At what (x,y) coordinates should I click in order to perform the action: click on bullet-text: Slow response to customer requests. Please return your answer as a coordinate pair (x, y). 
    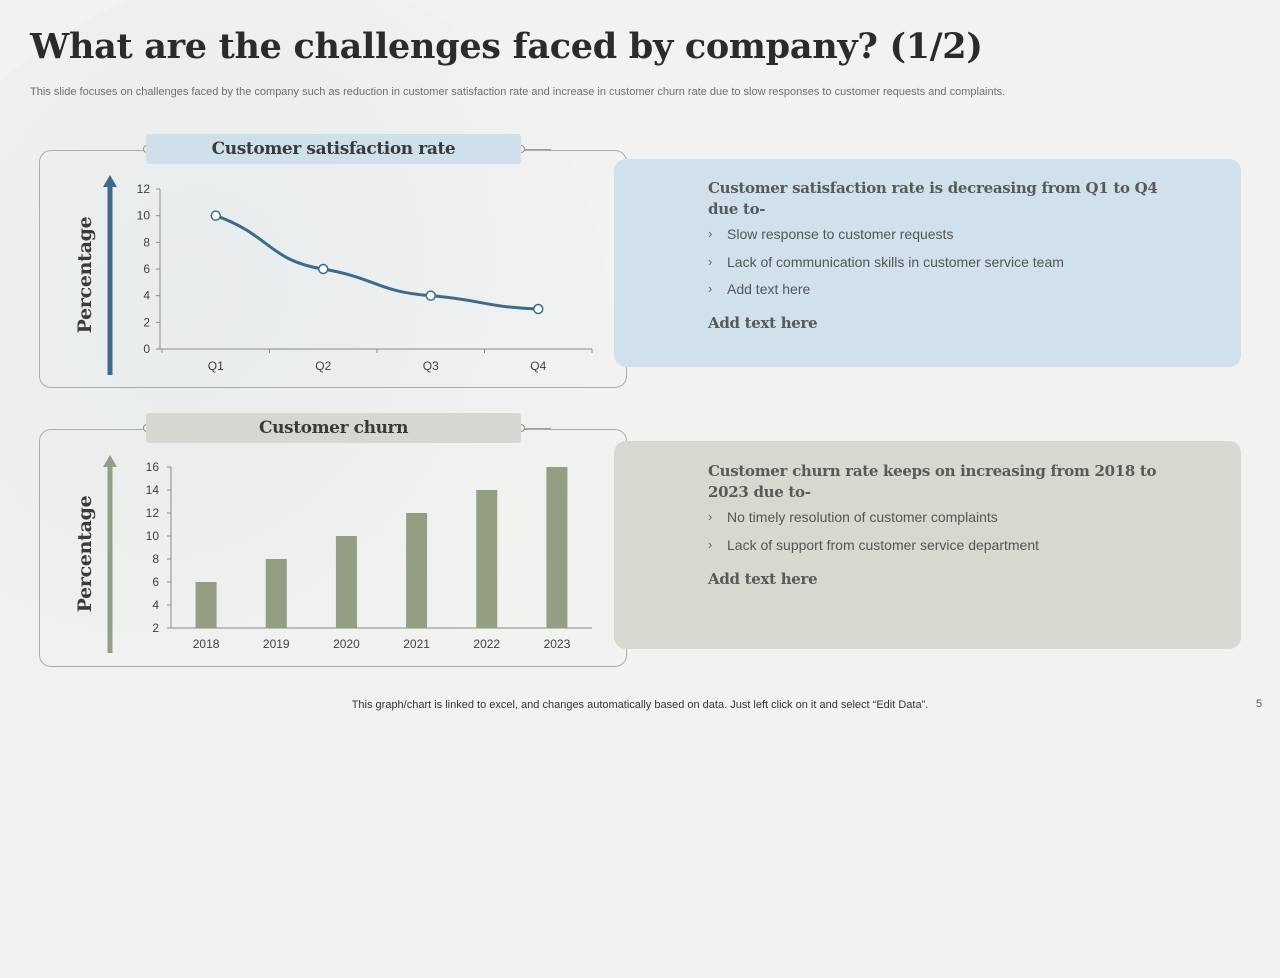
    Looking at the image, I should click on (840, 234).